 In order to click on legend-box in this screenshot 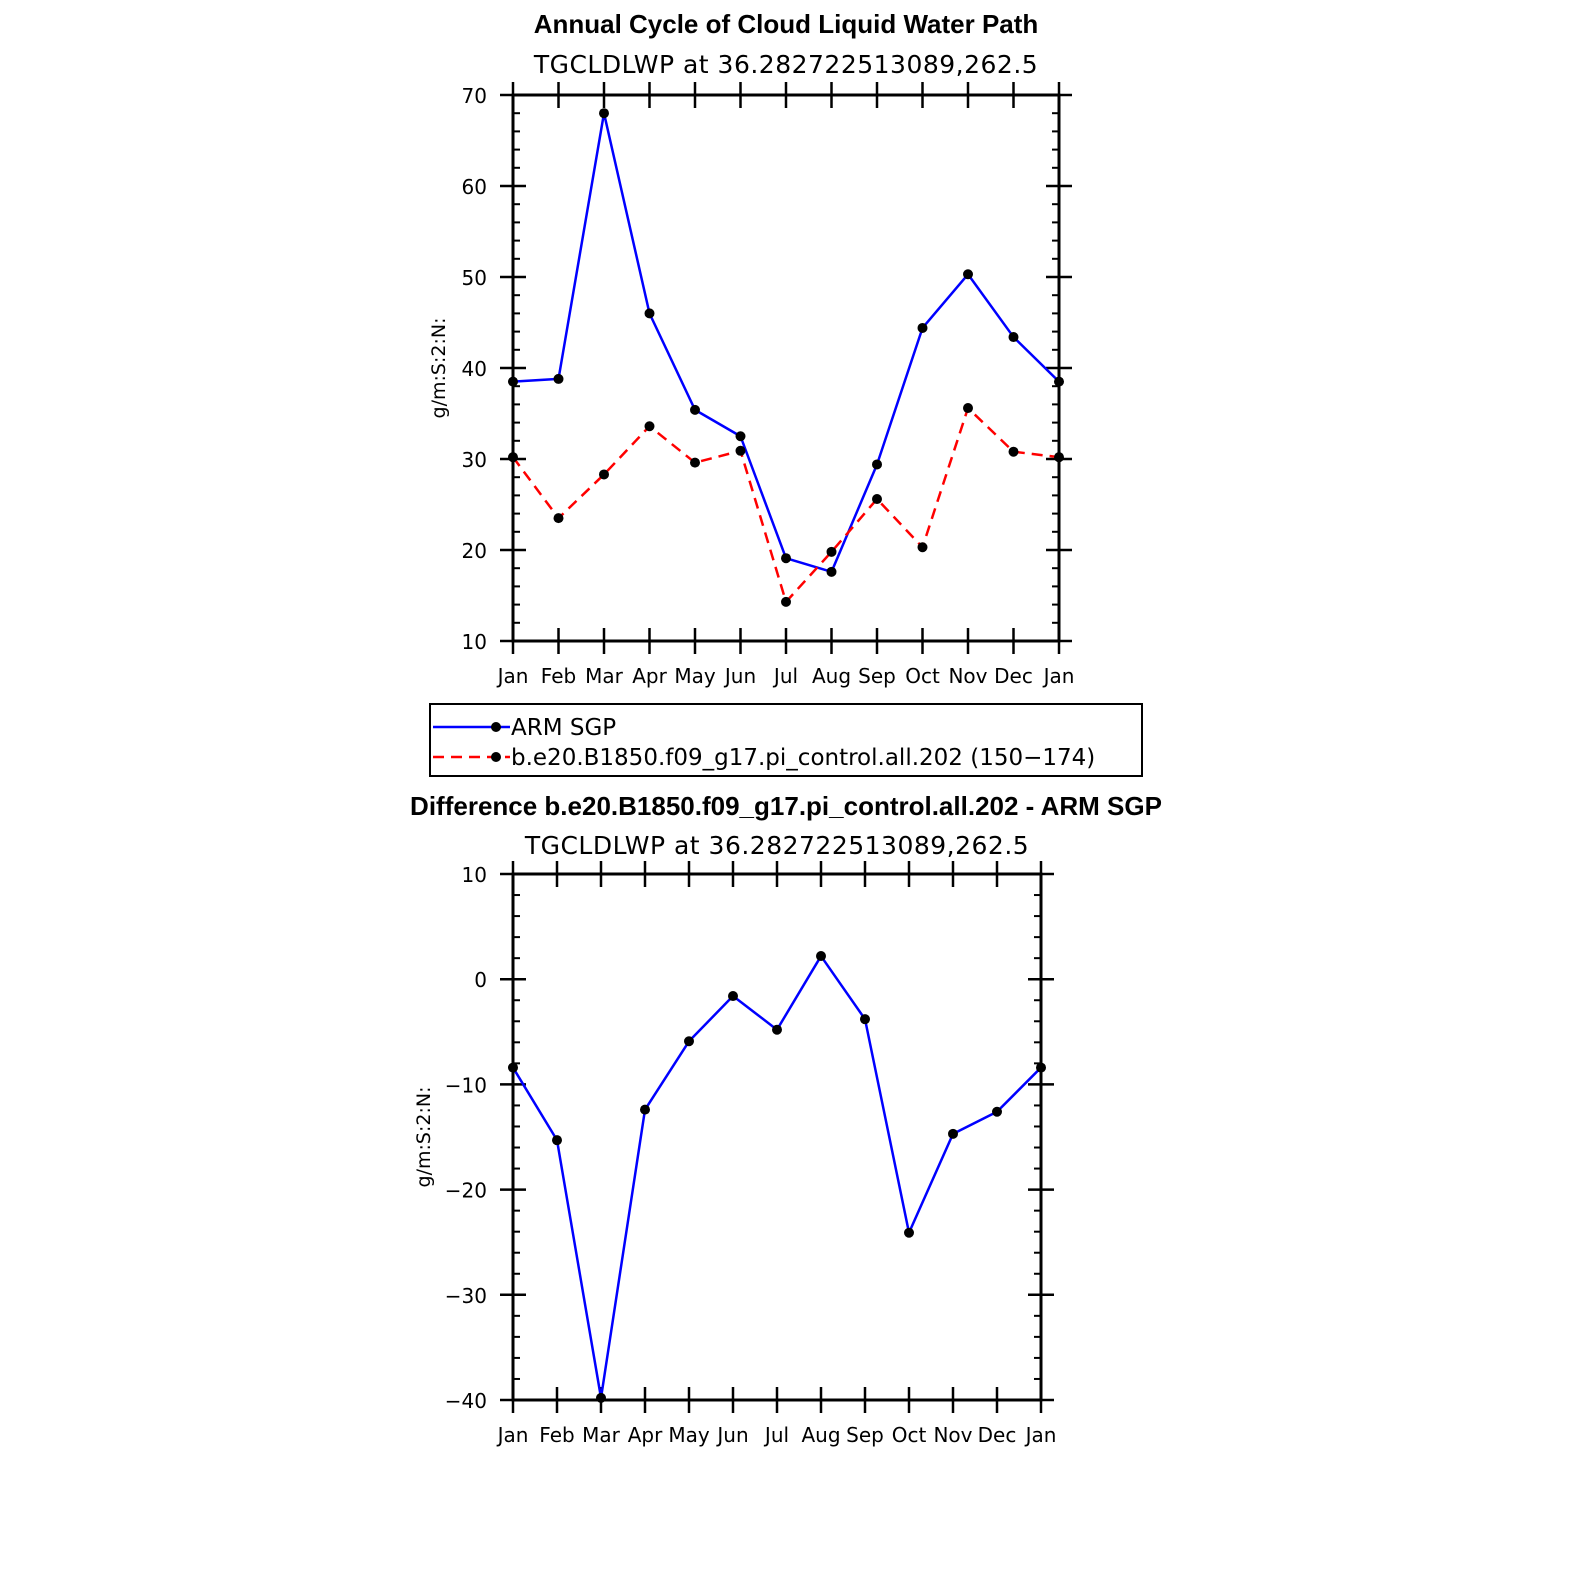, I will do `click(786, 740)`.